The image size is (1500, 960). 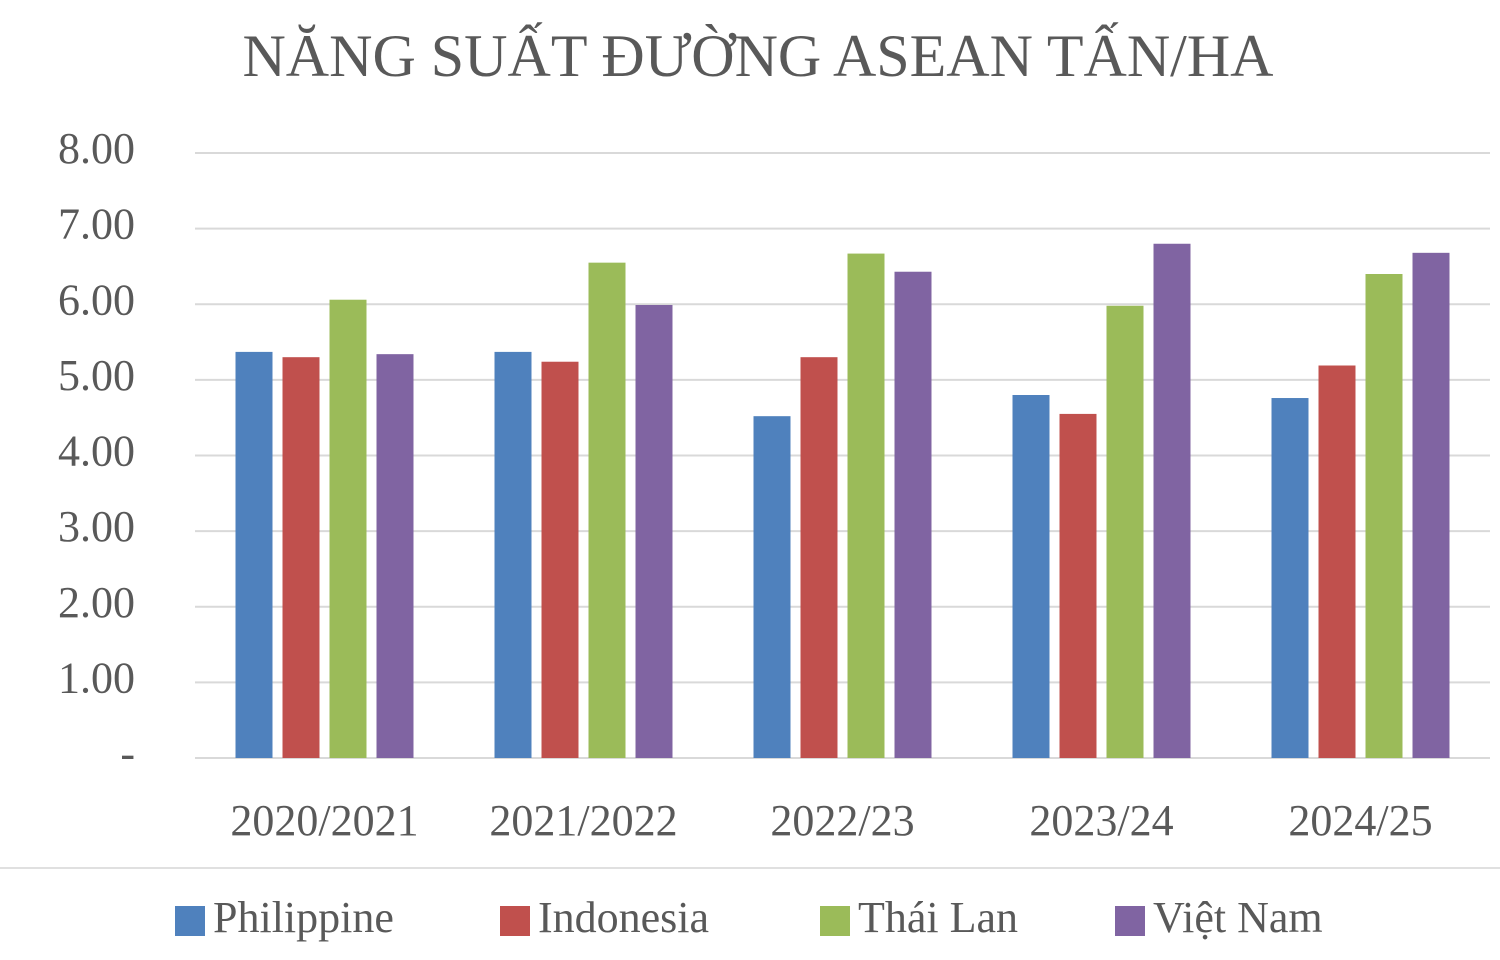 I want to click on x-tick-label: 2020/2021, so click(x=324, y=820).